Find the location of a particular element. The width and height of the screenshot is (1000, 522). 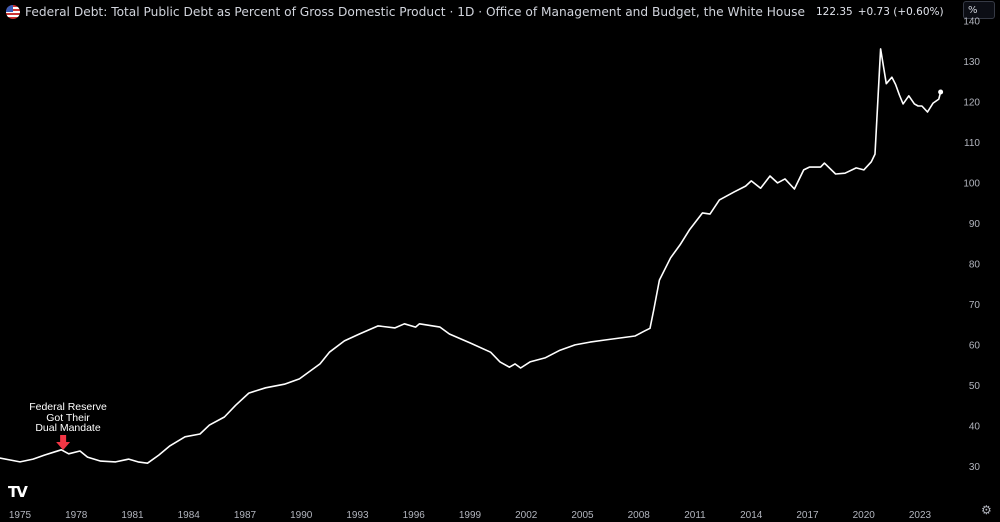

y-tick-label: 40 is located at coordinates (975, 427).